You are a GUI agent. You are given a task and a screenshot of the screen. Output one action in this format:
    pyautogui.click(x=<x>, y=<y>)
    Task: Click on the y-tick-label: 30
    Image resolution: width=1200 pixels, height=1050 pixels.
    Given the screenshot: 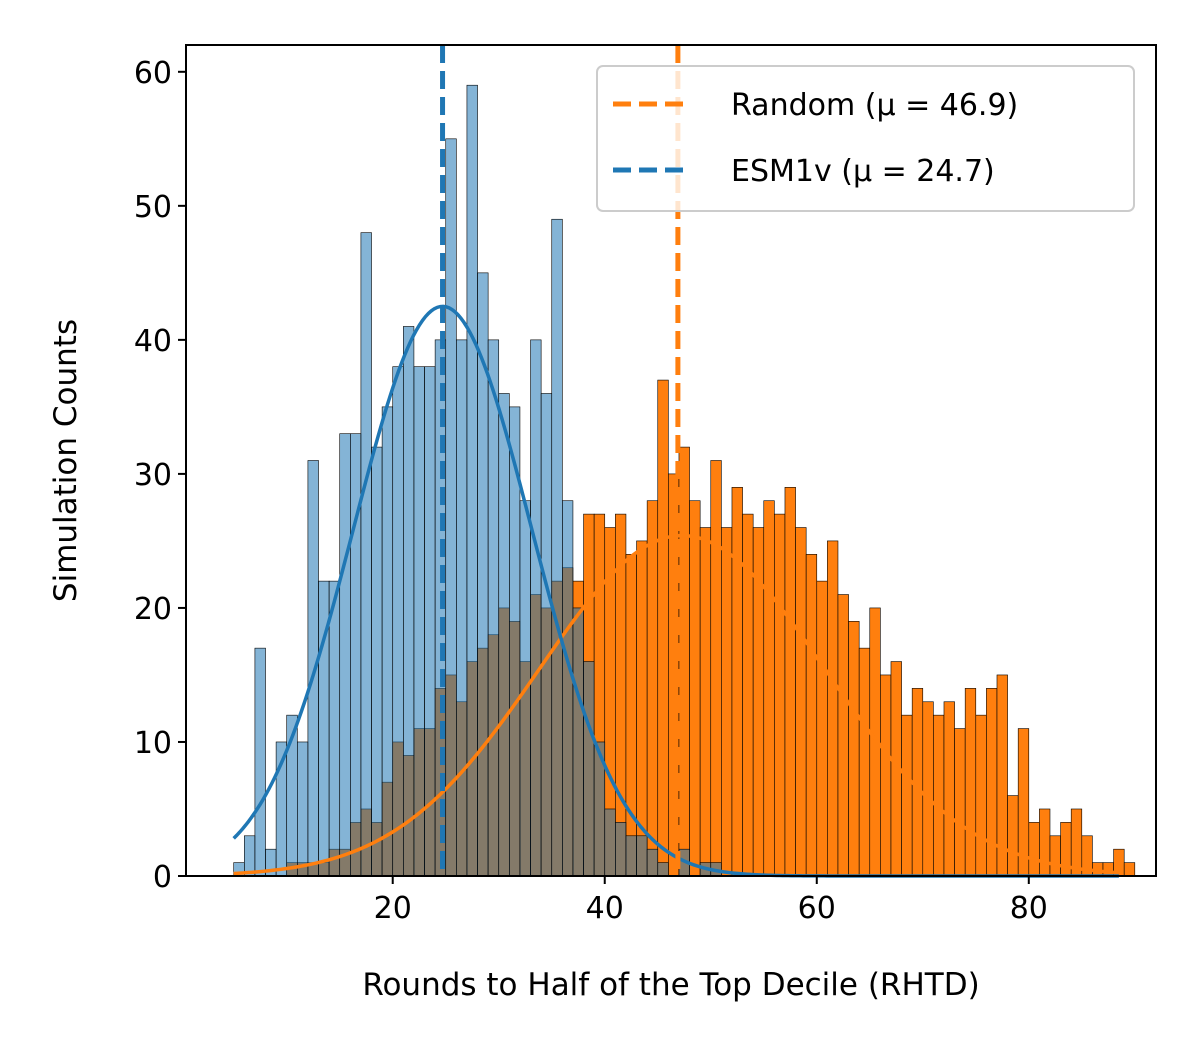 What is the action you would take?
    pyautogui.click(x=153, y=475)
    